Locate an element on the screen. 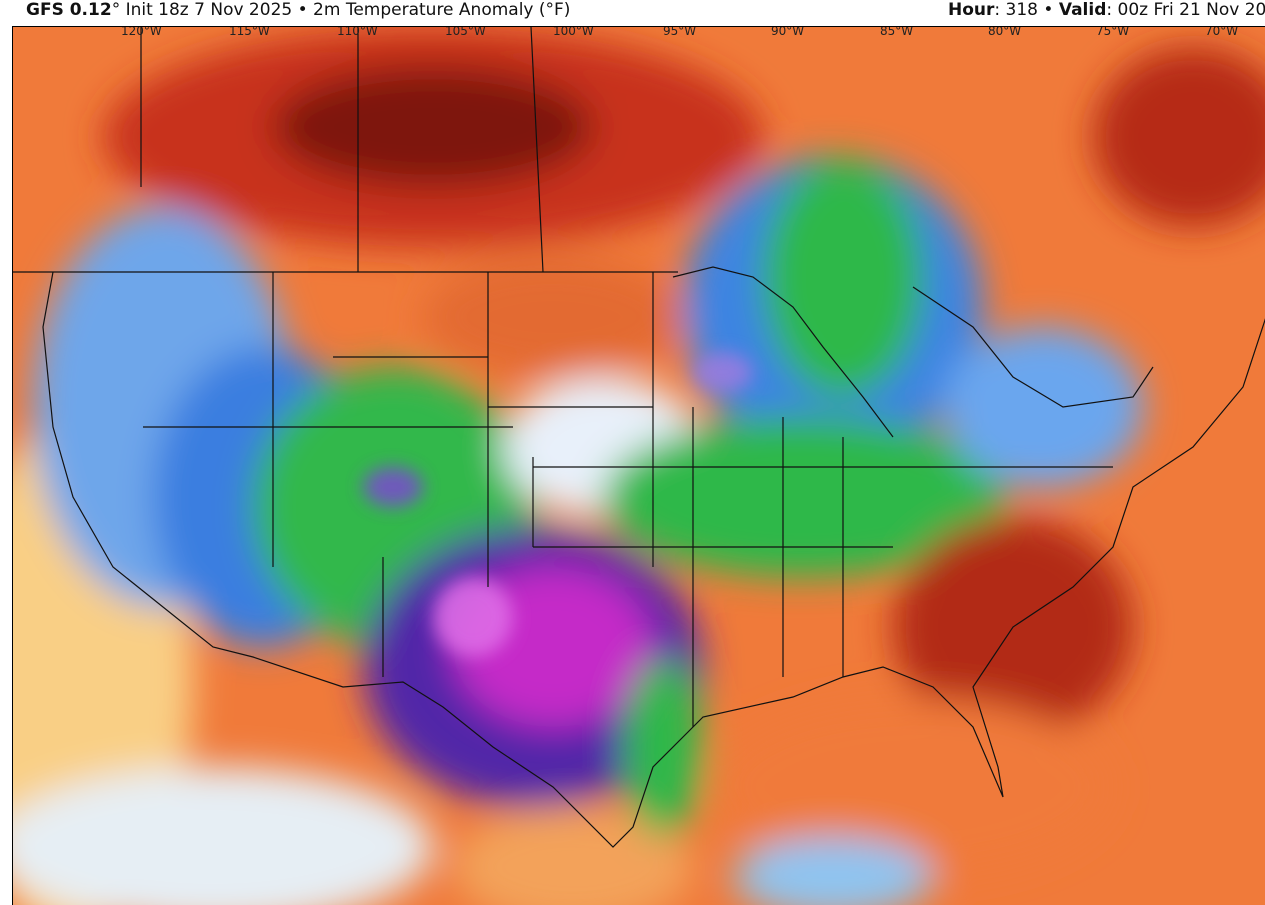 This screenshot has width=1265, height=905. valid-time: : 00z Fri 21 Nov 2025 is located at coordinates (1185, 10).